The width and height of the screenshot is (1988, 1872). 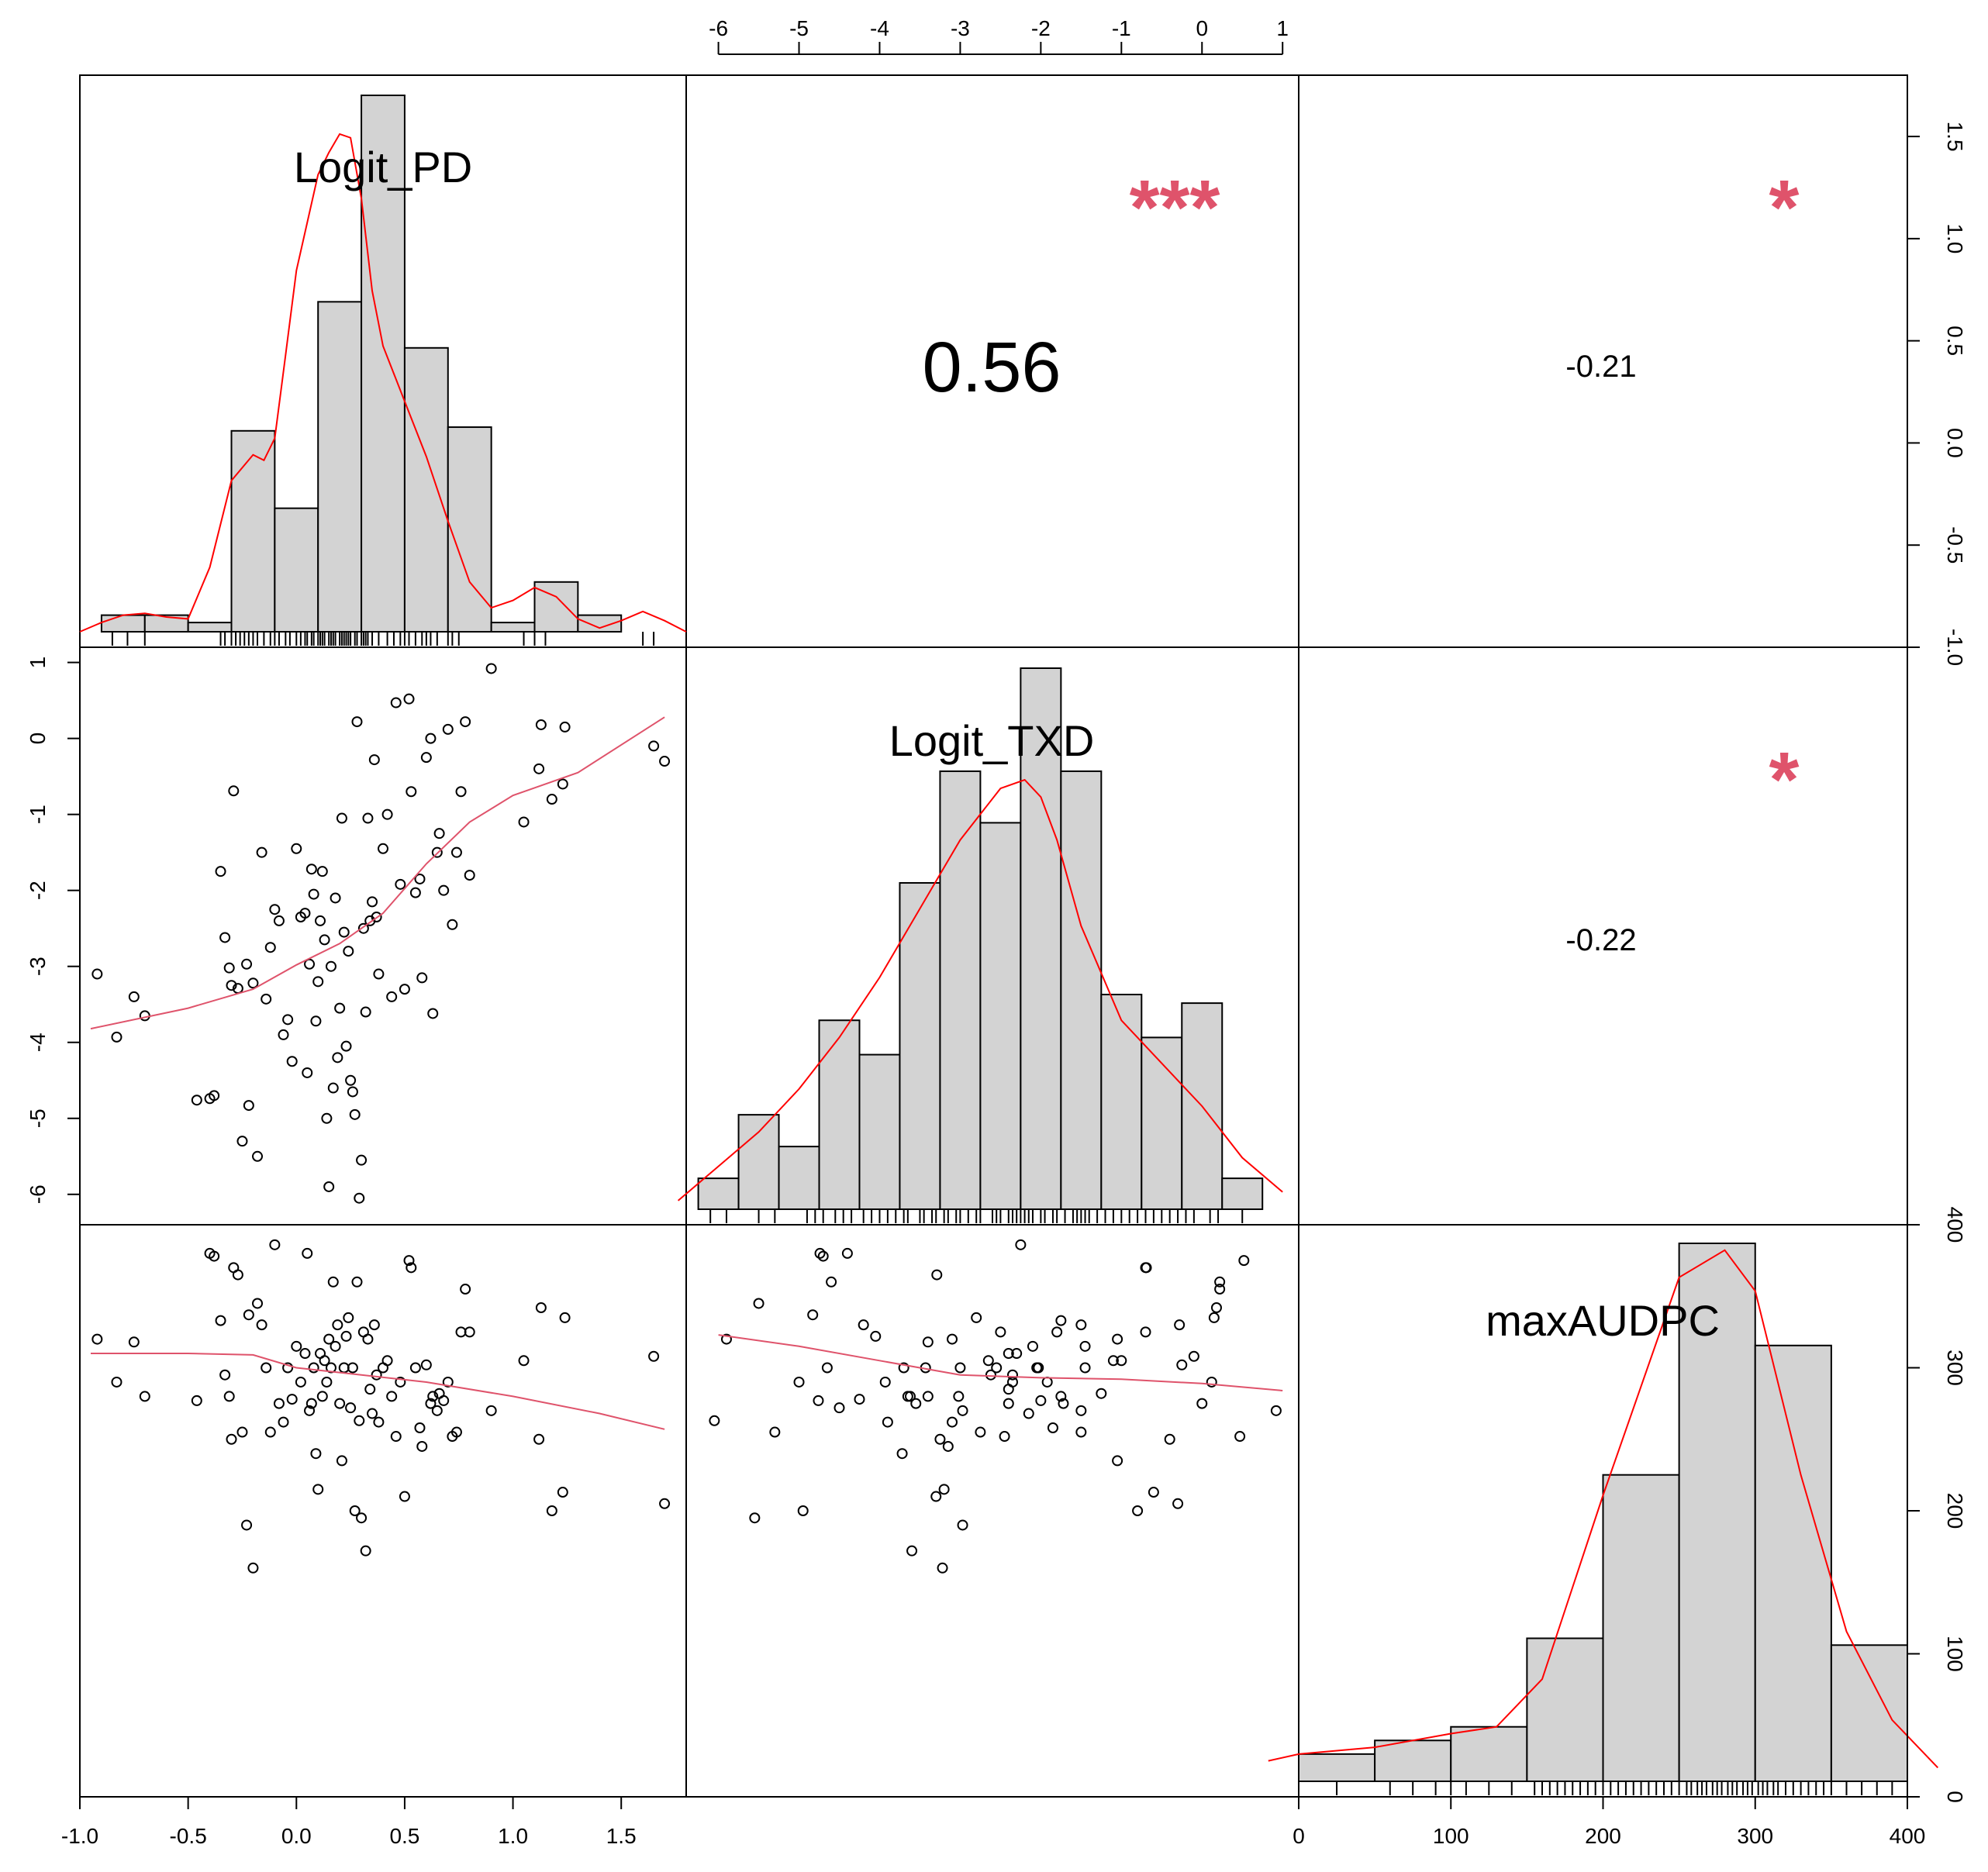 What do you see at coordinates (38, 663) in the screenshot?
I see `left-txd-tick-label: 1` at bounding box center [38, 663].